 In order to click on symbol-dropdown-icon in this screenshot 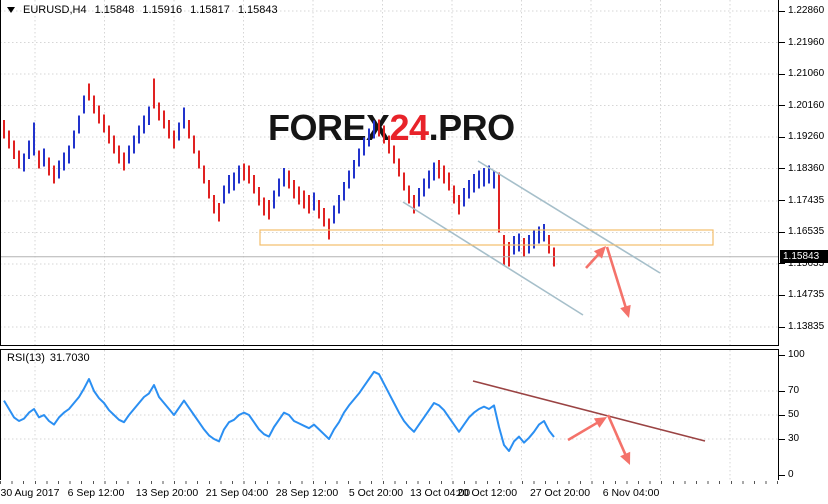, I will do `click(11, 10)`.